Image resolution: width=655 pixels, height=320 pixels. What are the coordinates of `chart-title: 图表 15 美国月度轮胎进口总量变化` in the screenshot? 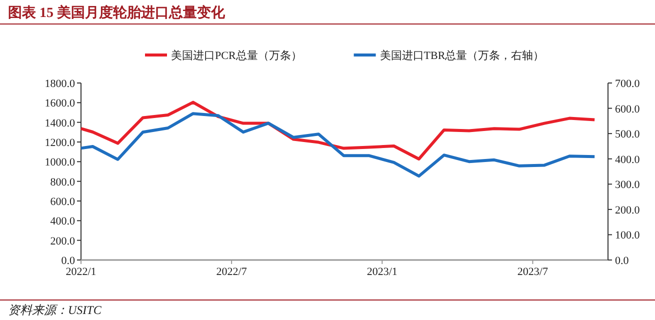 It's located at (117, 12).